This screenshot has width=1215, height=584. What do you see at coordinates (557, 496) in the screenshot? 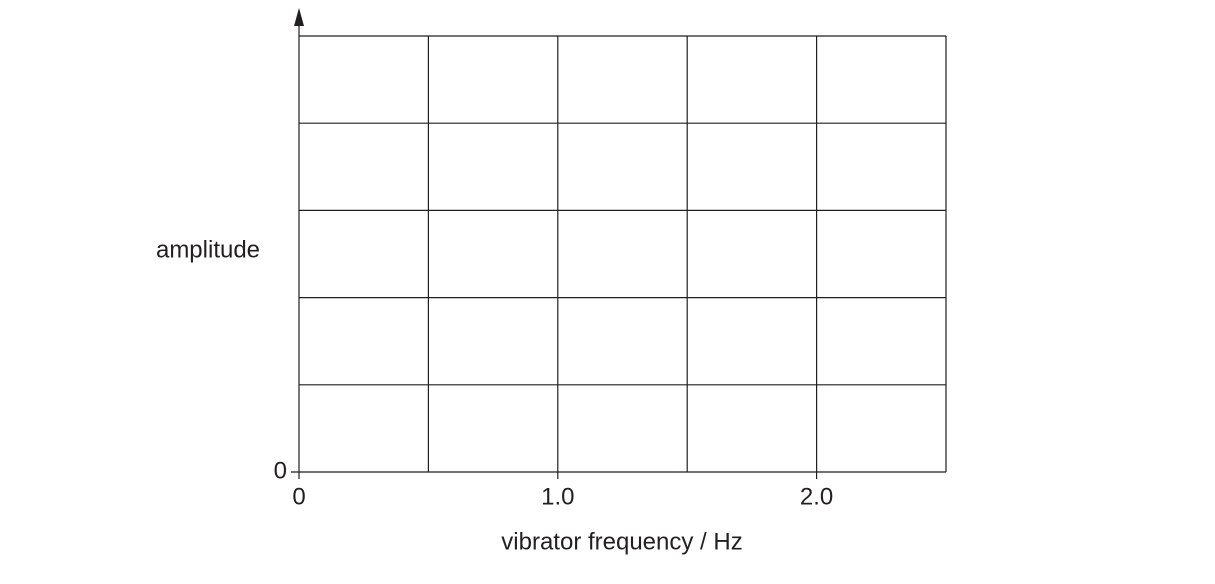
I see `x-tick-label: 1.0` at bounding box center [557, 496].